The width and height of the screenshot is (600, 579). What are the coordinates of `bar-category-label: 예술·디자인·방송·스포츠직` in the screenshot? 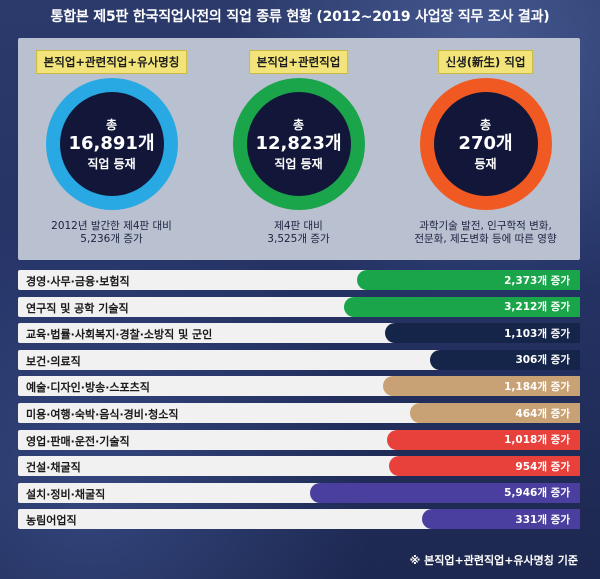 It's located at (88, 388).